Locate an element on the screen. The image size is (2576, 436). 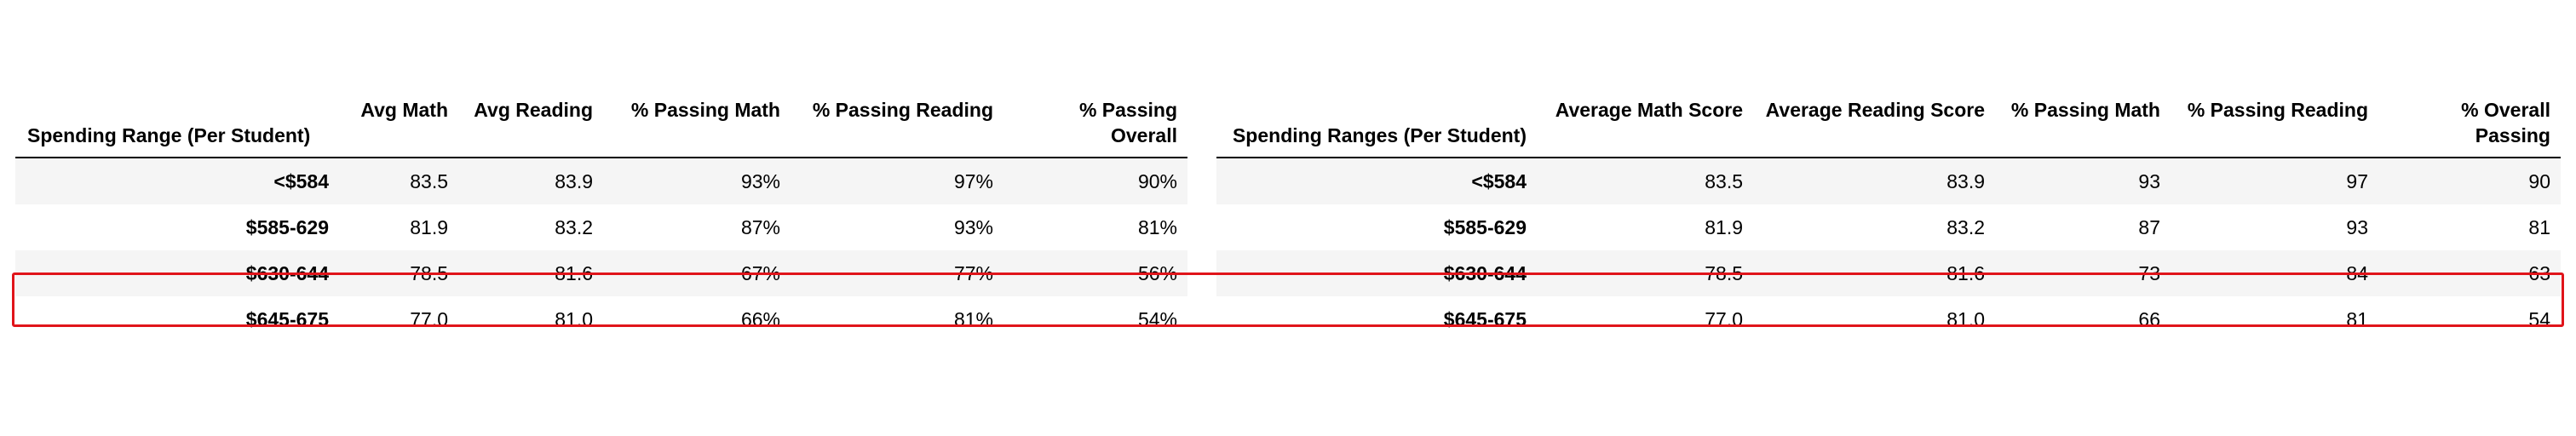
table-cell: 97% is located at coordinates (973, 181).